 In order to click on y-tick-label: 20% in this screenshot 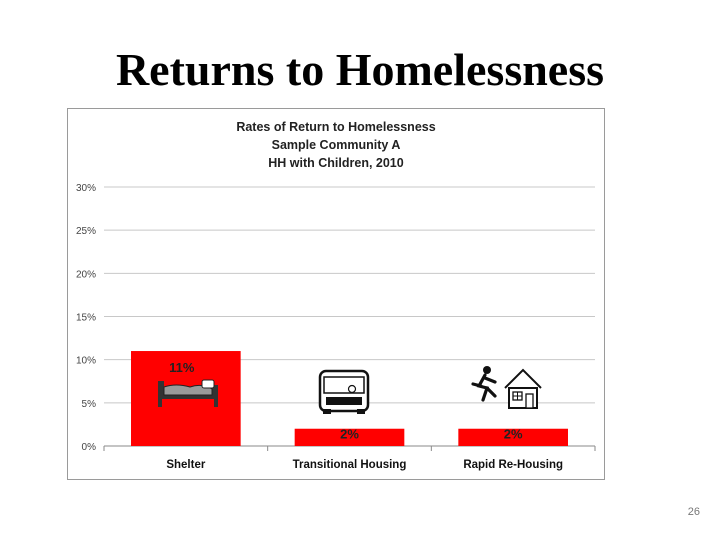, I will do `click(86, 274)`.